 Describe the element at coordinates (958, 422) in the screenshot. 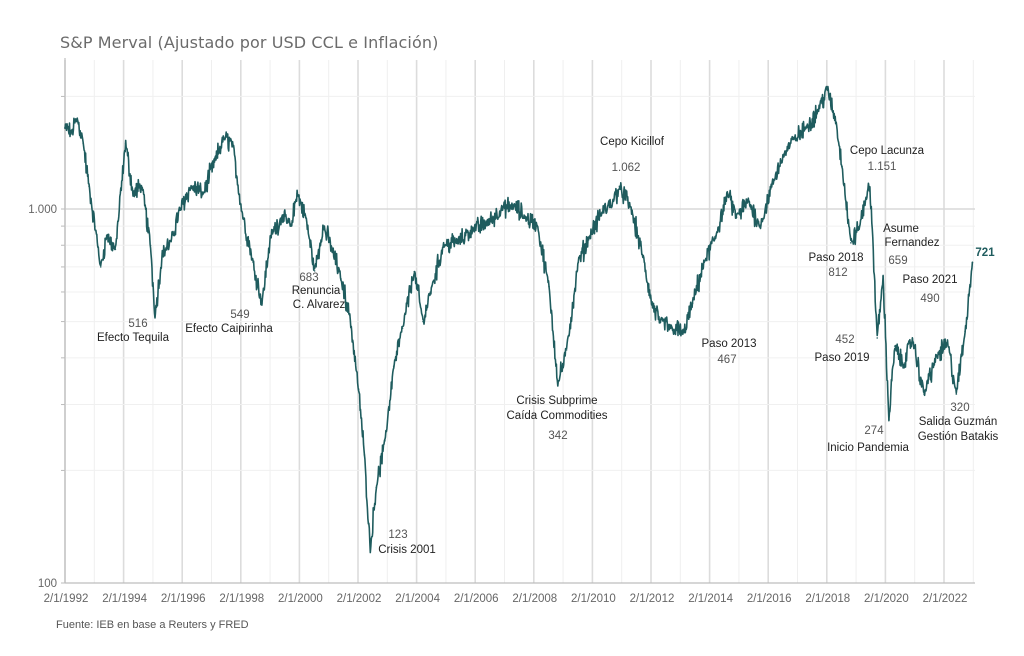

I see `annotation-label-guzman-1: Salida Guzmán` at that location.